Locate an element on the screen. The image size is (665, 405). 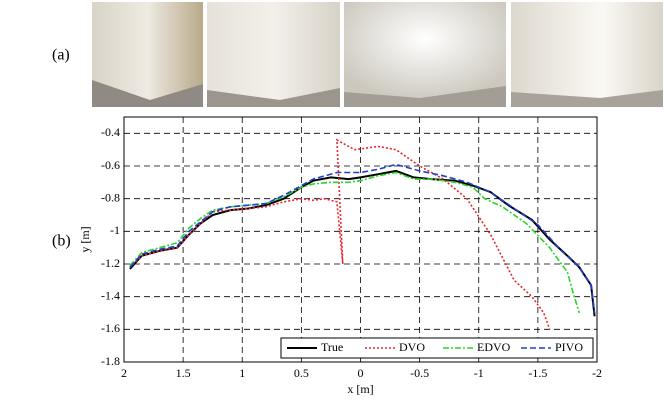
y-tick-label: -1 is located at coordinates (115, 230).